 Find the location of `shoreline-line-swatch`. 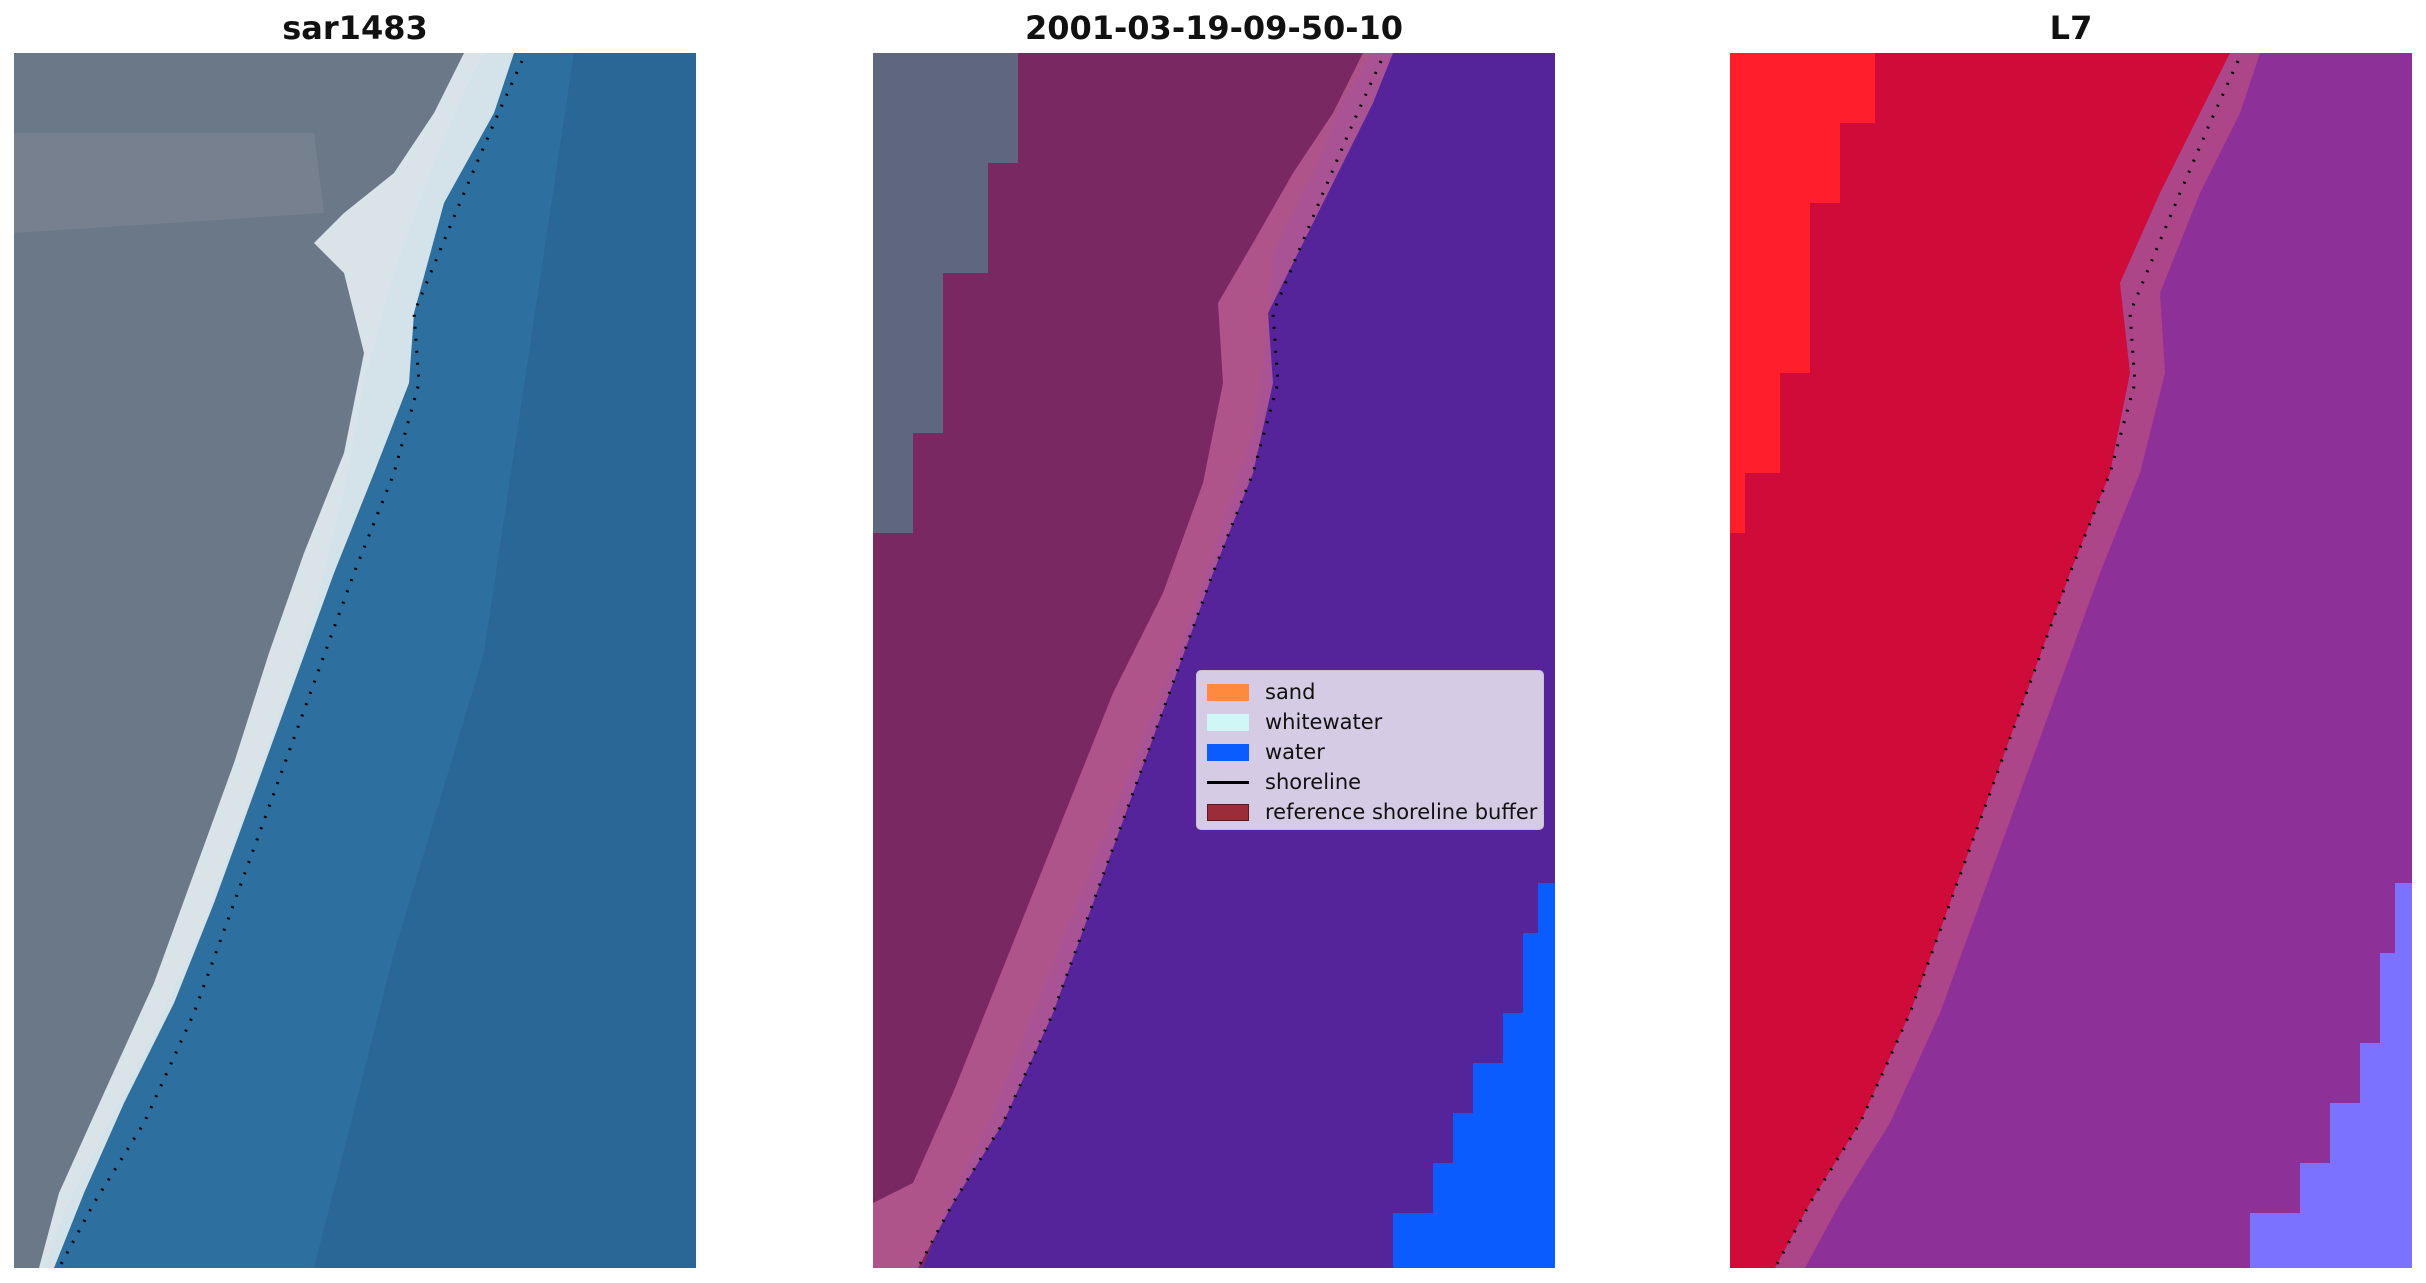

shoreline-line-swatch is located at coordinates (1228, 782).